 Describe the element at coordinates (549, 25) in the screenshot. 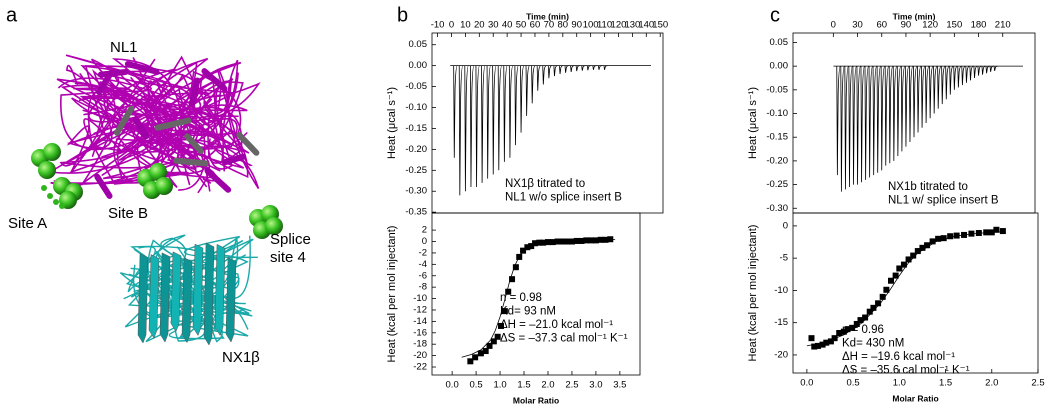

I see `x-tick-label: 70` at that location.